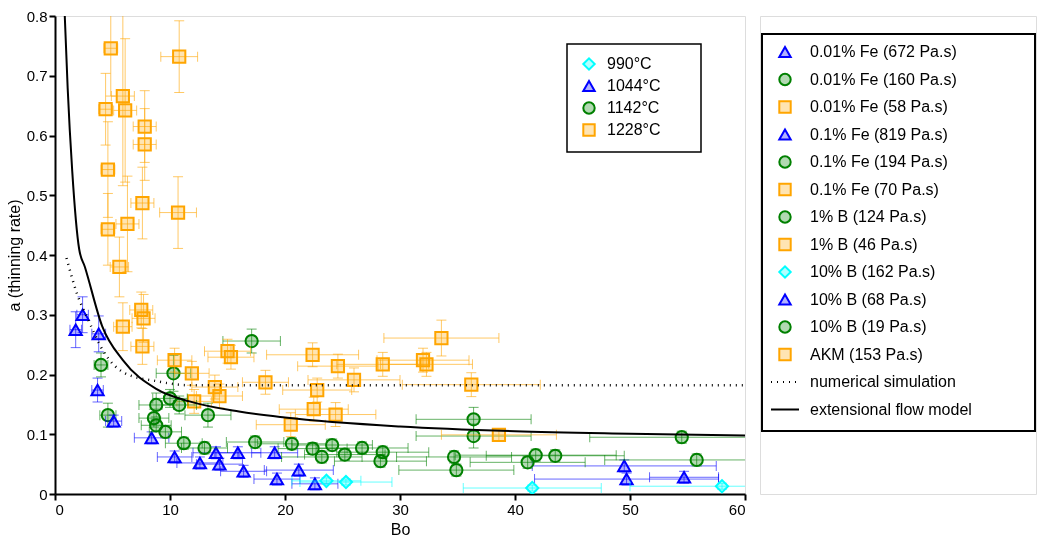  I want to click on legend-label: numerical simulation, so click(883, 381).